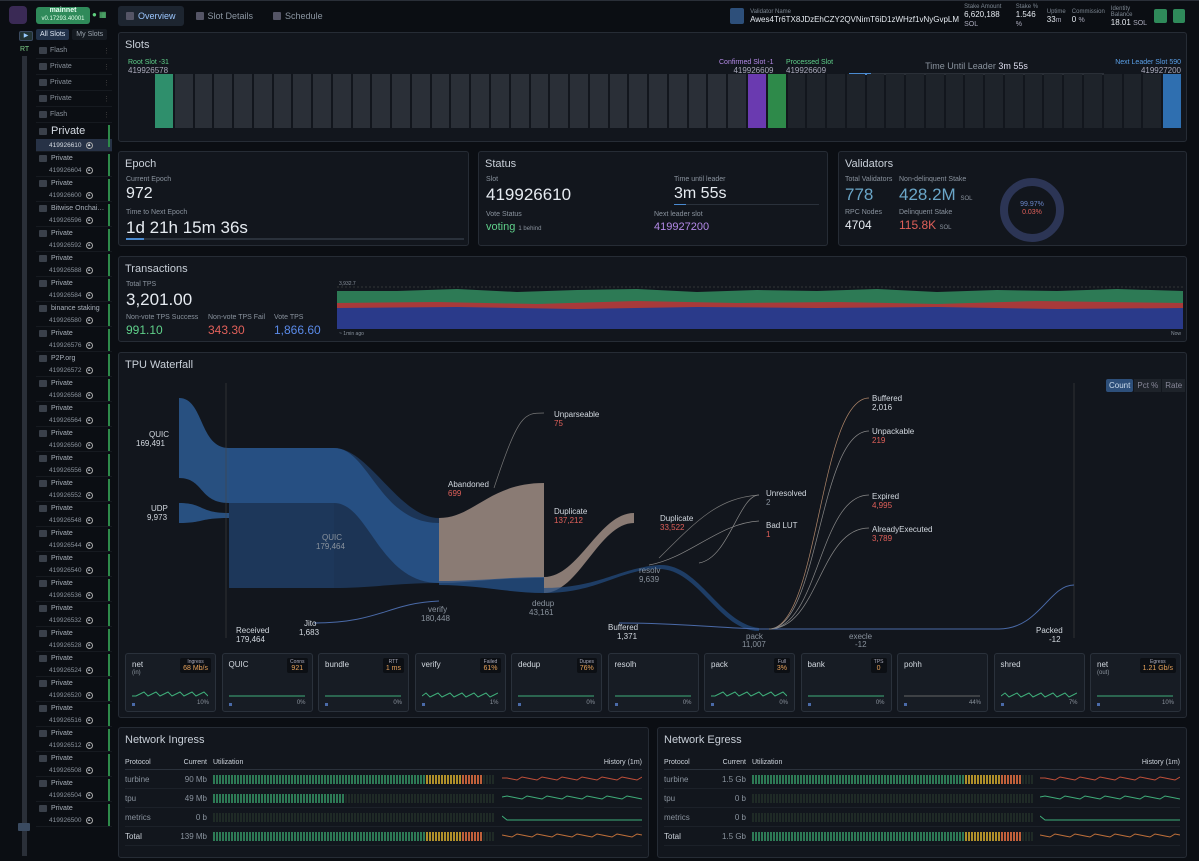 The height and width of the screenshot is (861, 1199). I want to click on tab-my-slots: My Slots, so click(90, 34).